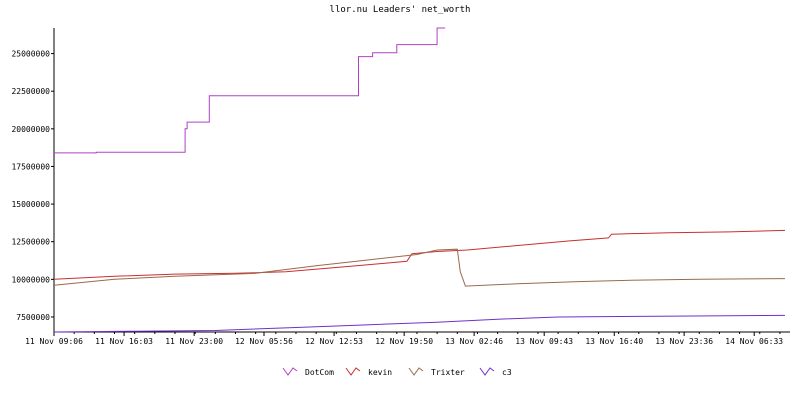  Describe the element at coordinates (30, 91) in the screenshot. I see `y-tick-label: 22500000` at that location.